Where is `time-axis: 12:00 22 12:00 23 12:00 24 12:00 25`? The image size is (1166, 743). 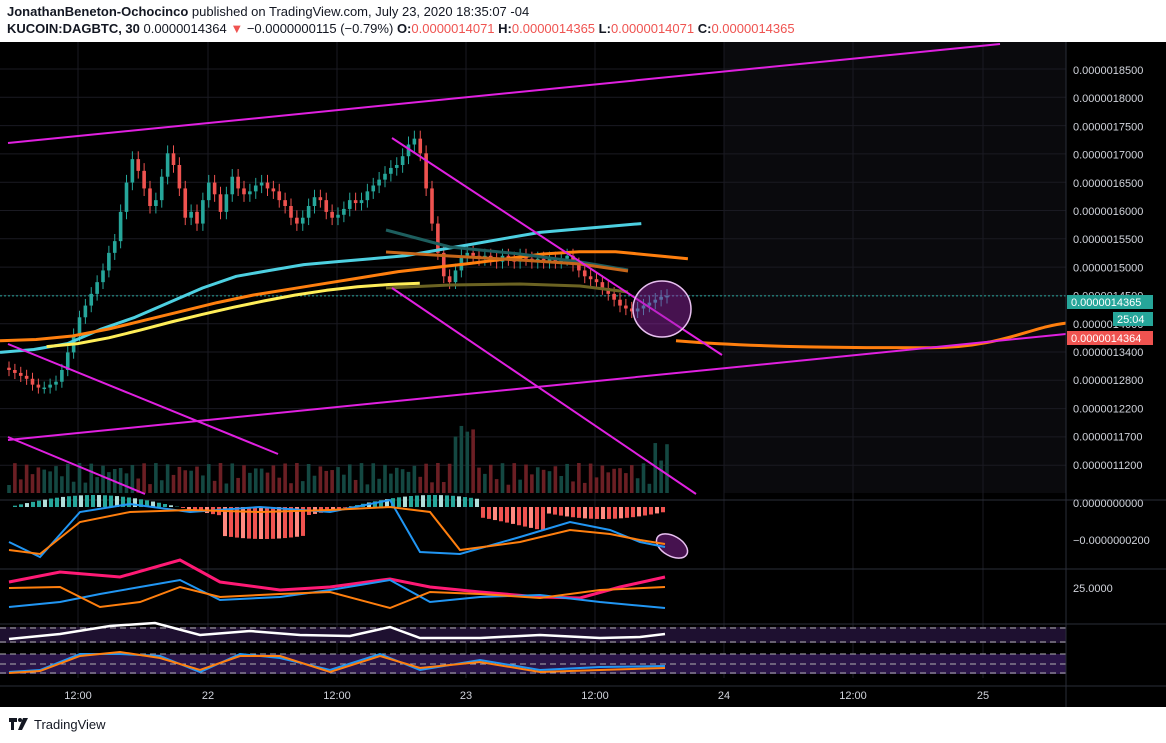
time-axis: 12:00 22 12:00 23 12:00 24 12:00 25 is located at coordinates (526, 696).